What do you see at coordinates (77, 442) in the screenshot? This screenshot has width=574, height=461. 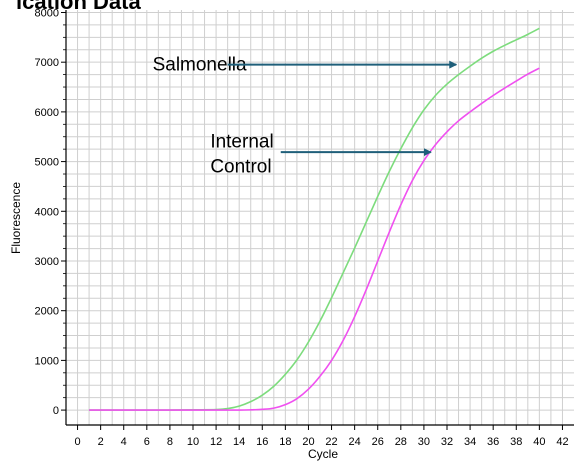 I see `x-tick-label: 0` at bounding box center [77, 442].